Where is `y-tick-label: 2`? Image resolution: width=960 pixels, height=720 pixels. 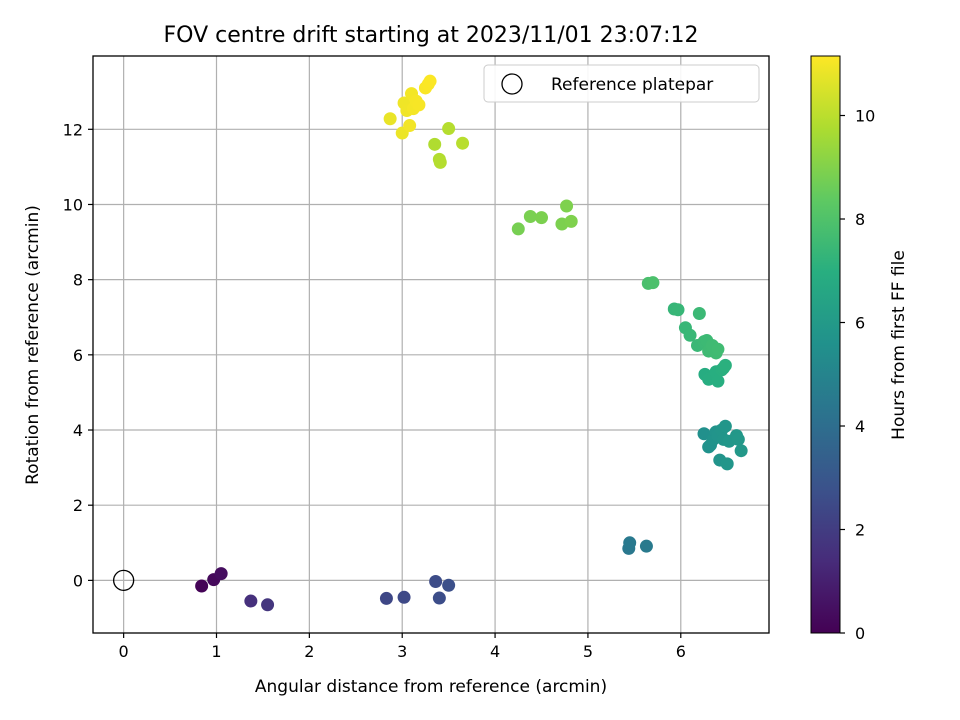
y-tick-label: 2 is located at coordinates (78, 505).